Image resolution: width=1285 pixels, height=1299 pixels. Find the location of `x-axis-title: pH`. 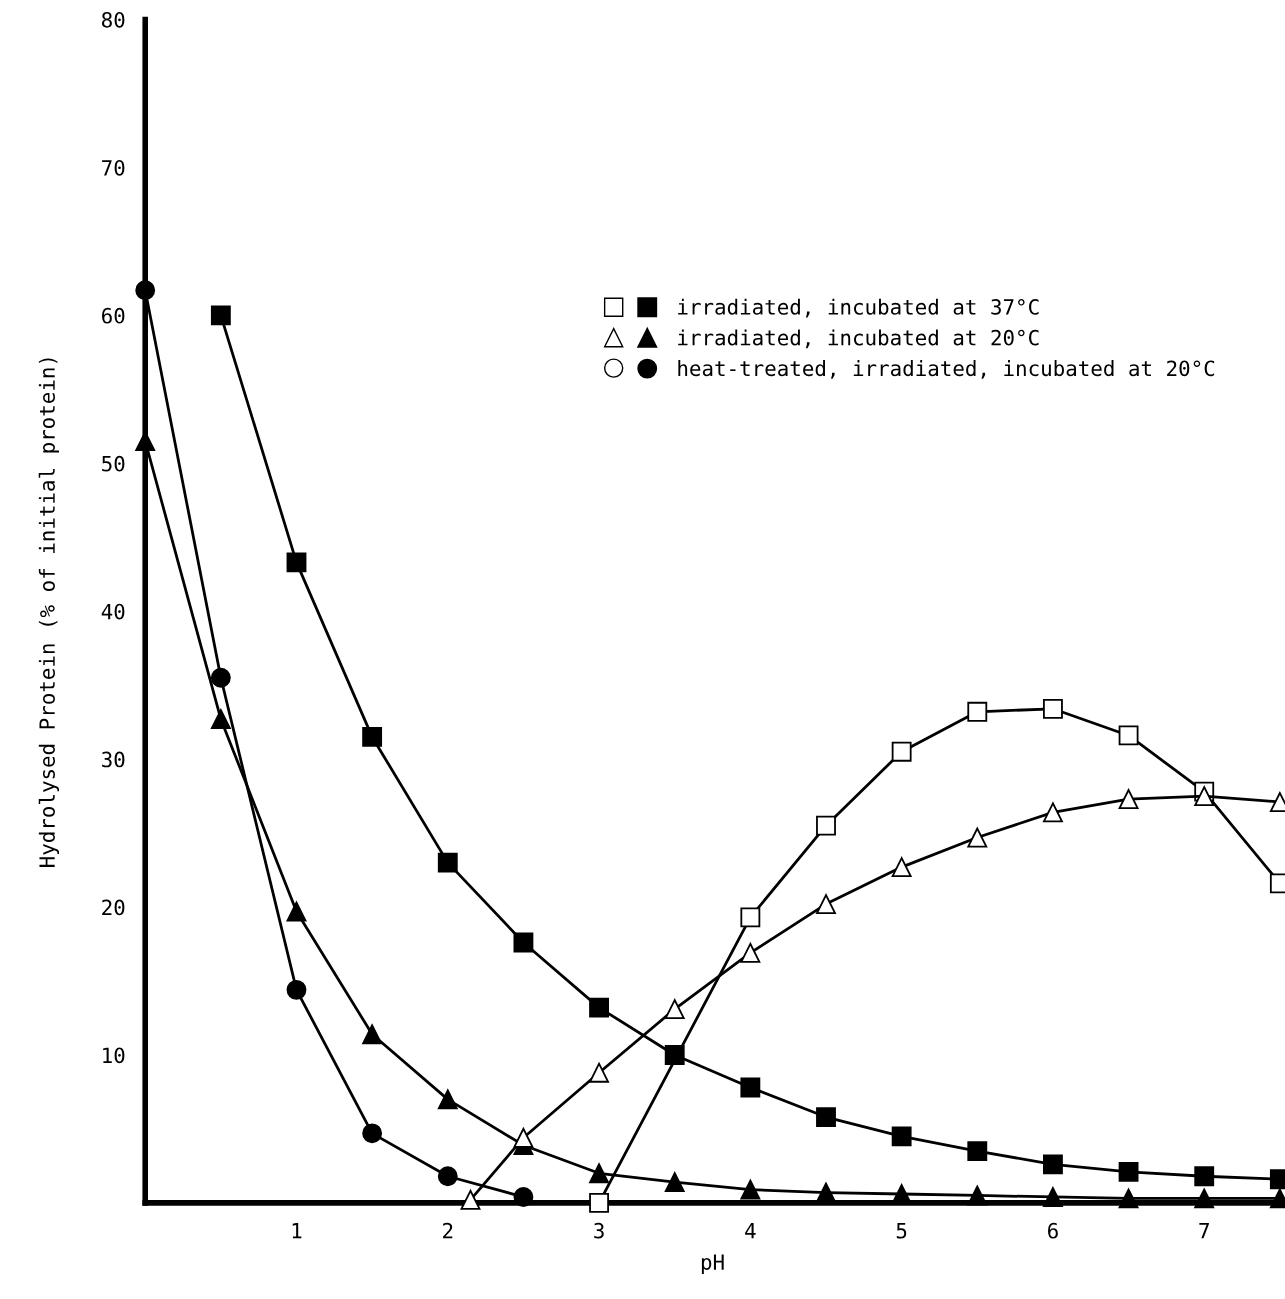

x-axis-title: pH is located at coordinates (712, 1264).